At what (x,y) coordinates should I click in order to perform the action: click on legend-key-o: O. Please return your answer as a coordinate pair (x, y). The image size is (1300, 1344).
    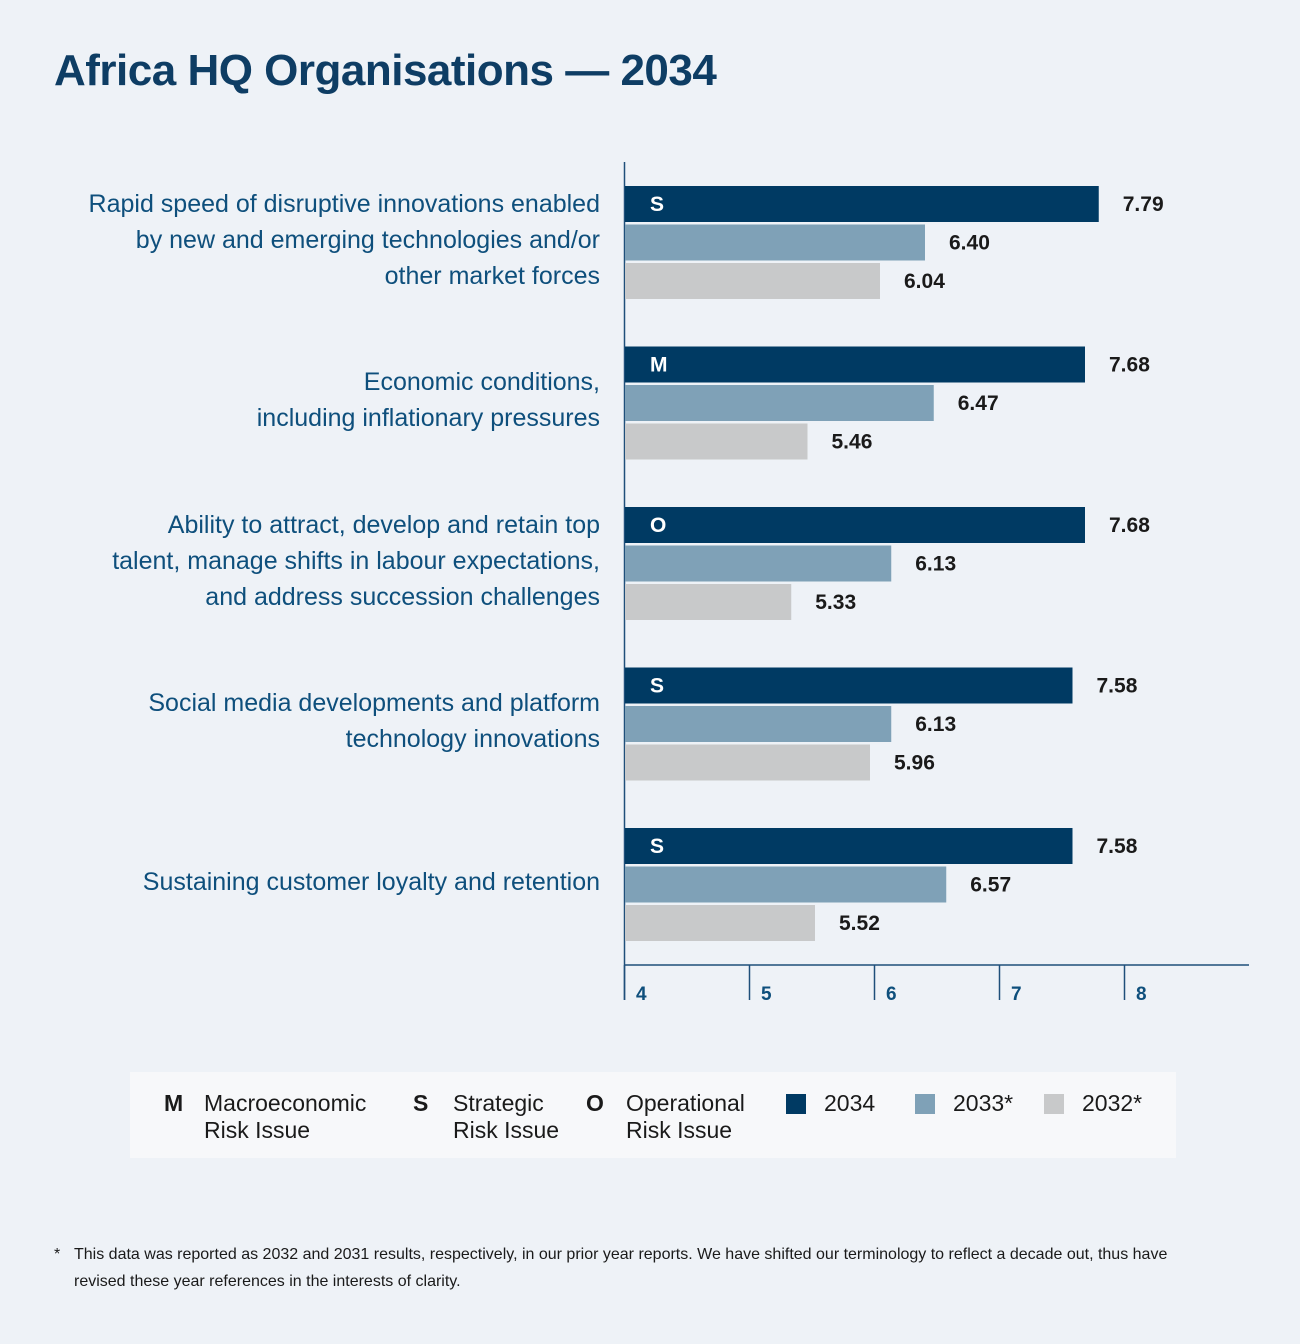
    Looking at the image, I should click on (595, 1103).